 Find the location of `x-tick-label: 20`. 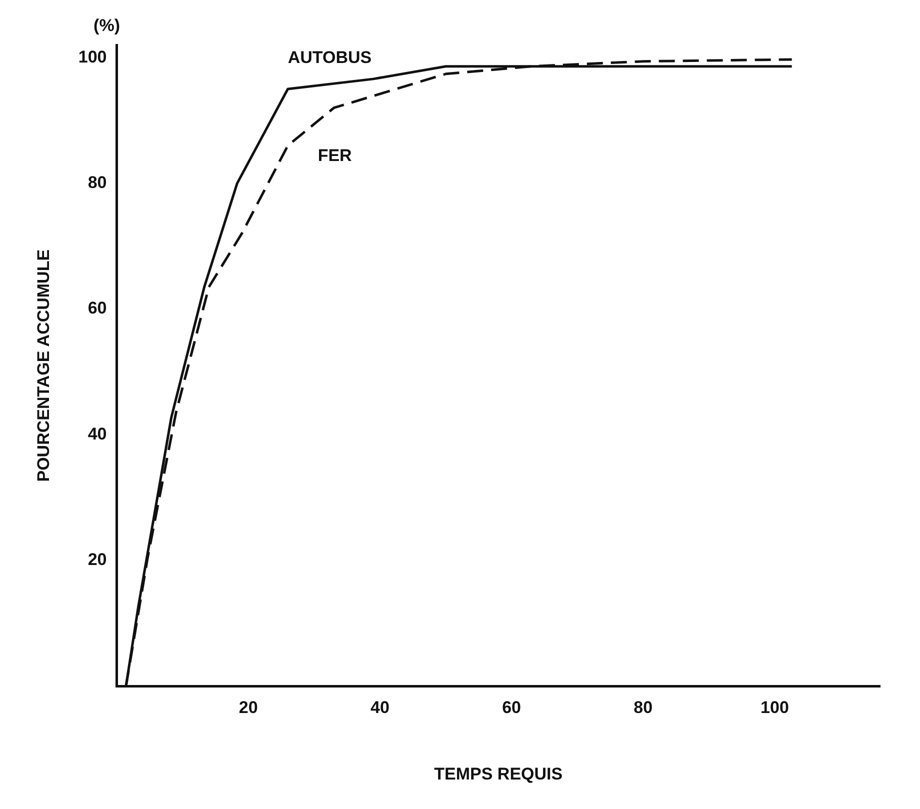

x-tick-label: 20 is located at coordinates (248, 708).